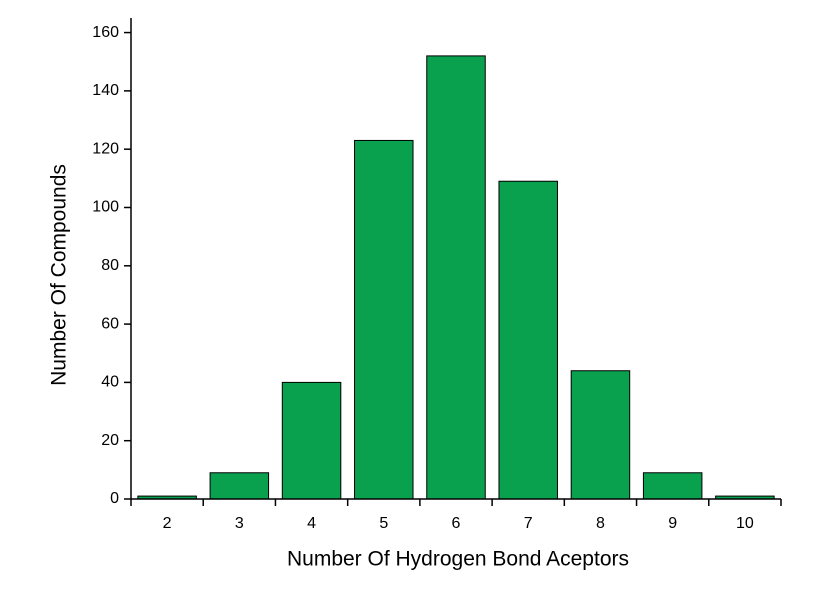  What do you see at coordinates (105, 90) in the screenshot?
I see `y-tick-label: 140` at bounding box center [105, 90].